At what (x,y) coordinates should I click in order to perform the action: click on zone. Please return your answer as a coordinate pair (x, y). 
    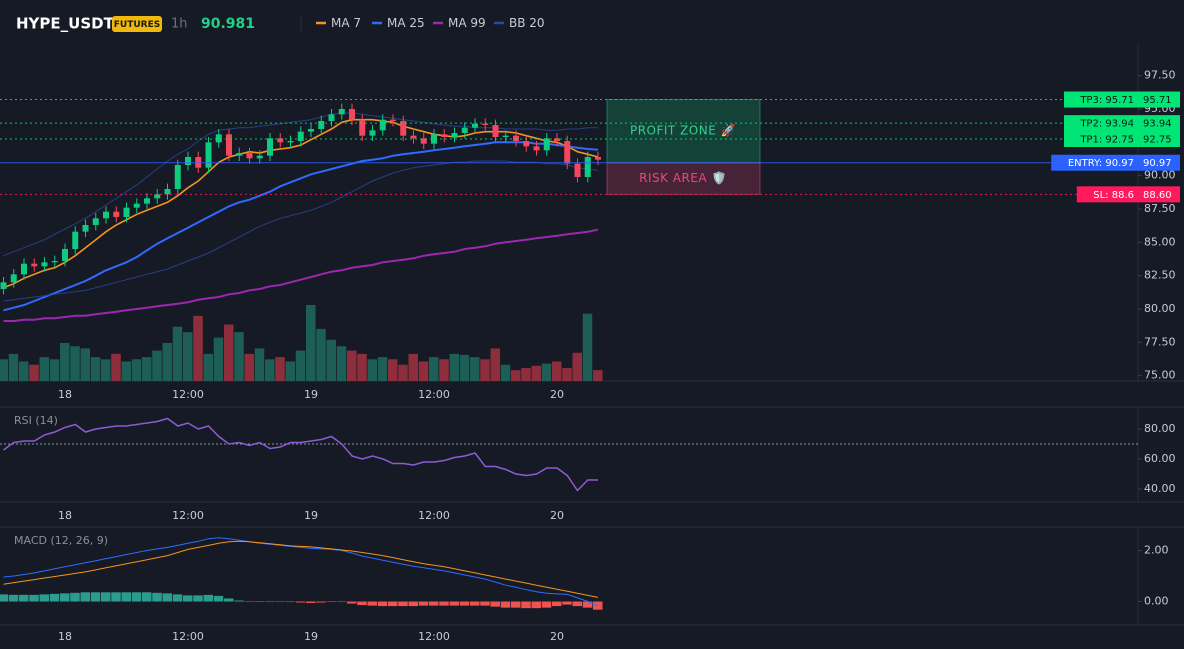
    Looking at the image, I should click on (683, 178).